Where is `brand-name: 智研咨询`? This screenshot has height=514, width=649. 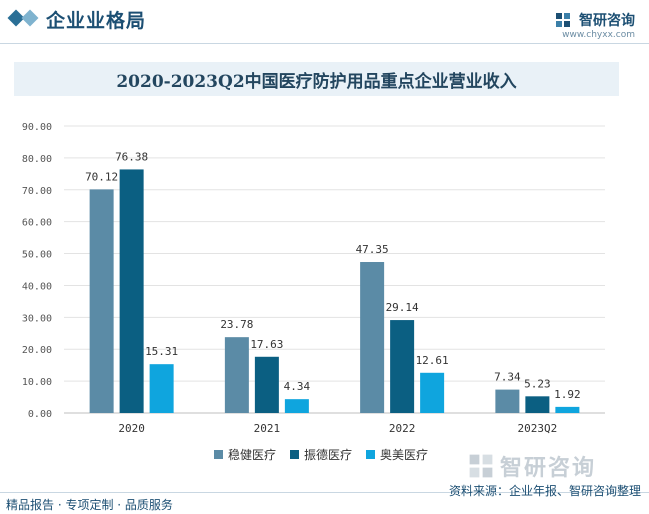 brand-name: 智研咨询 is located at coordinates (607, 20).